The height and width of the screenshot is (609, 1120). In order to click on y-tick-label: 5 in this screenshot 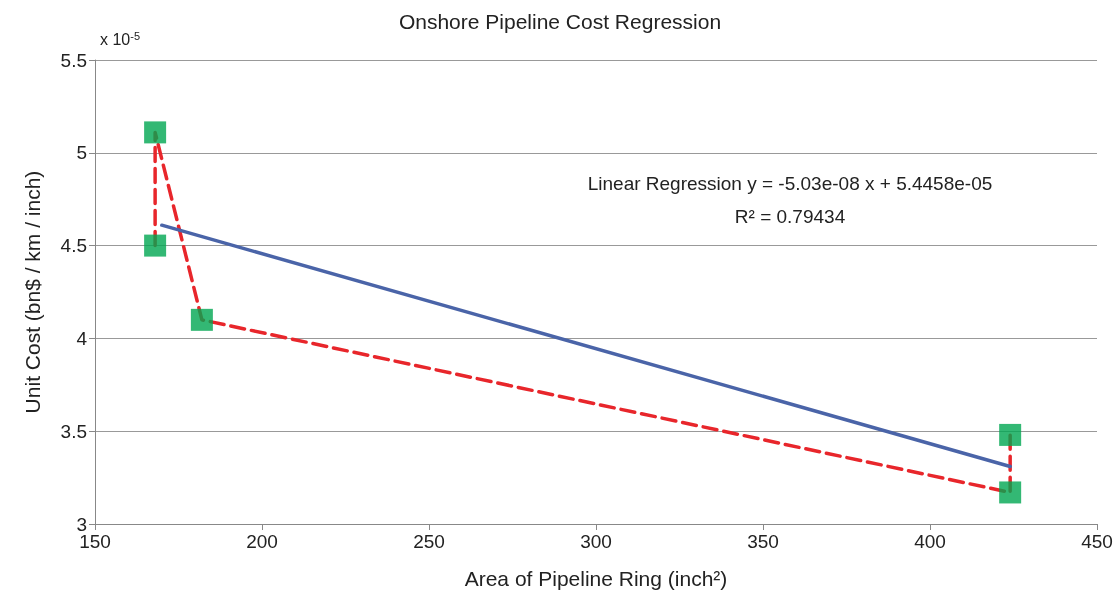, I will do `click(81, 153)`.